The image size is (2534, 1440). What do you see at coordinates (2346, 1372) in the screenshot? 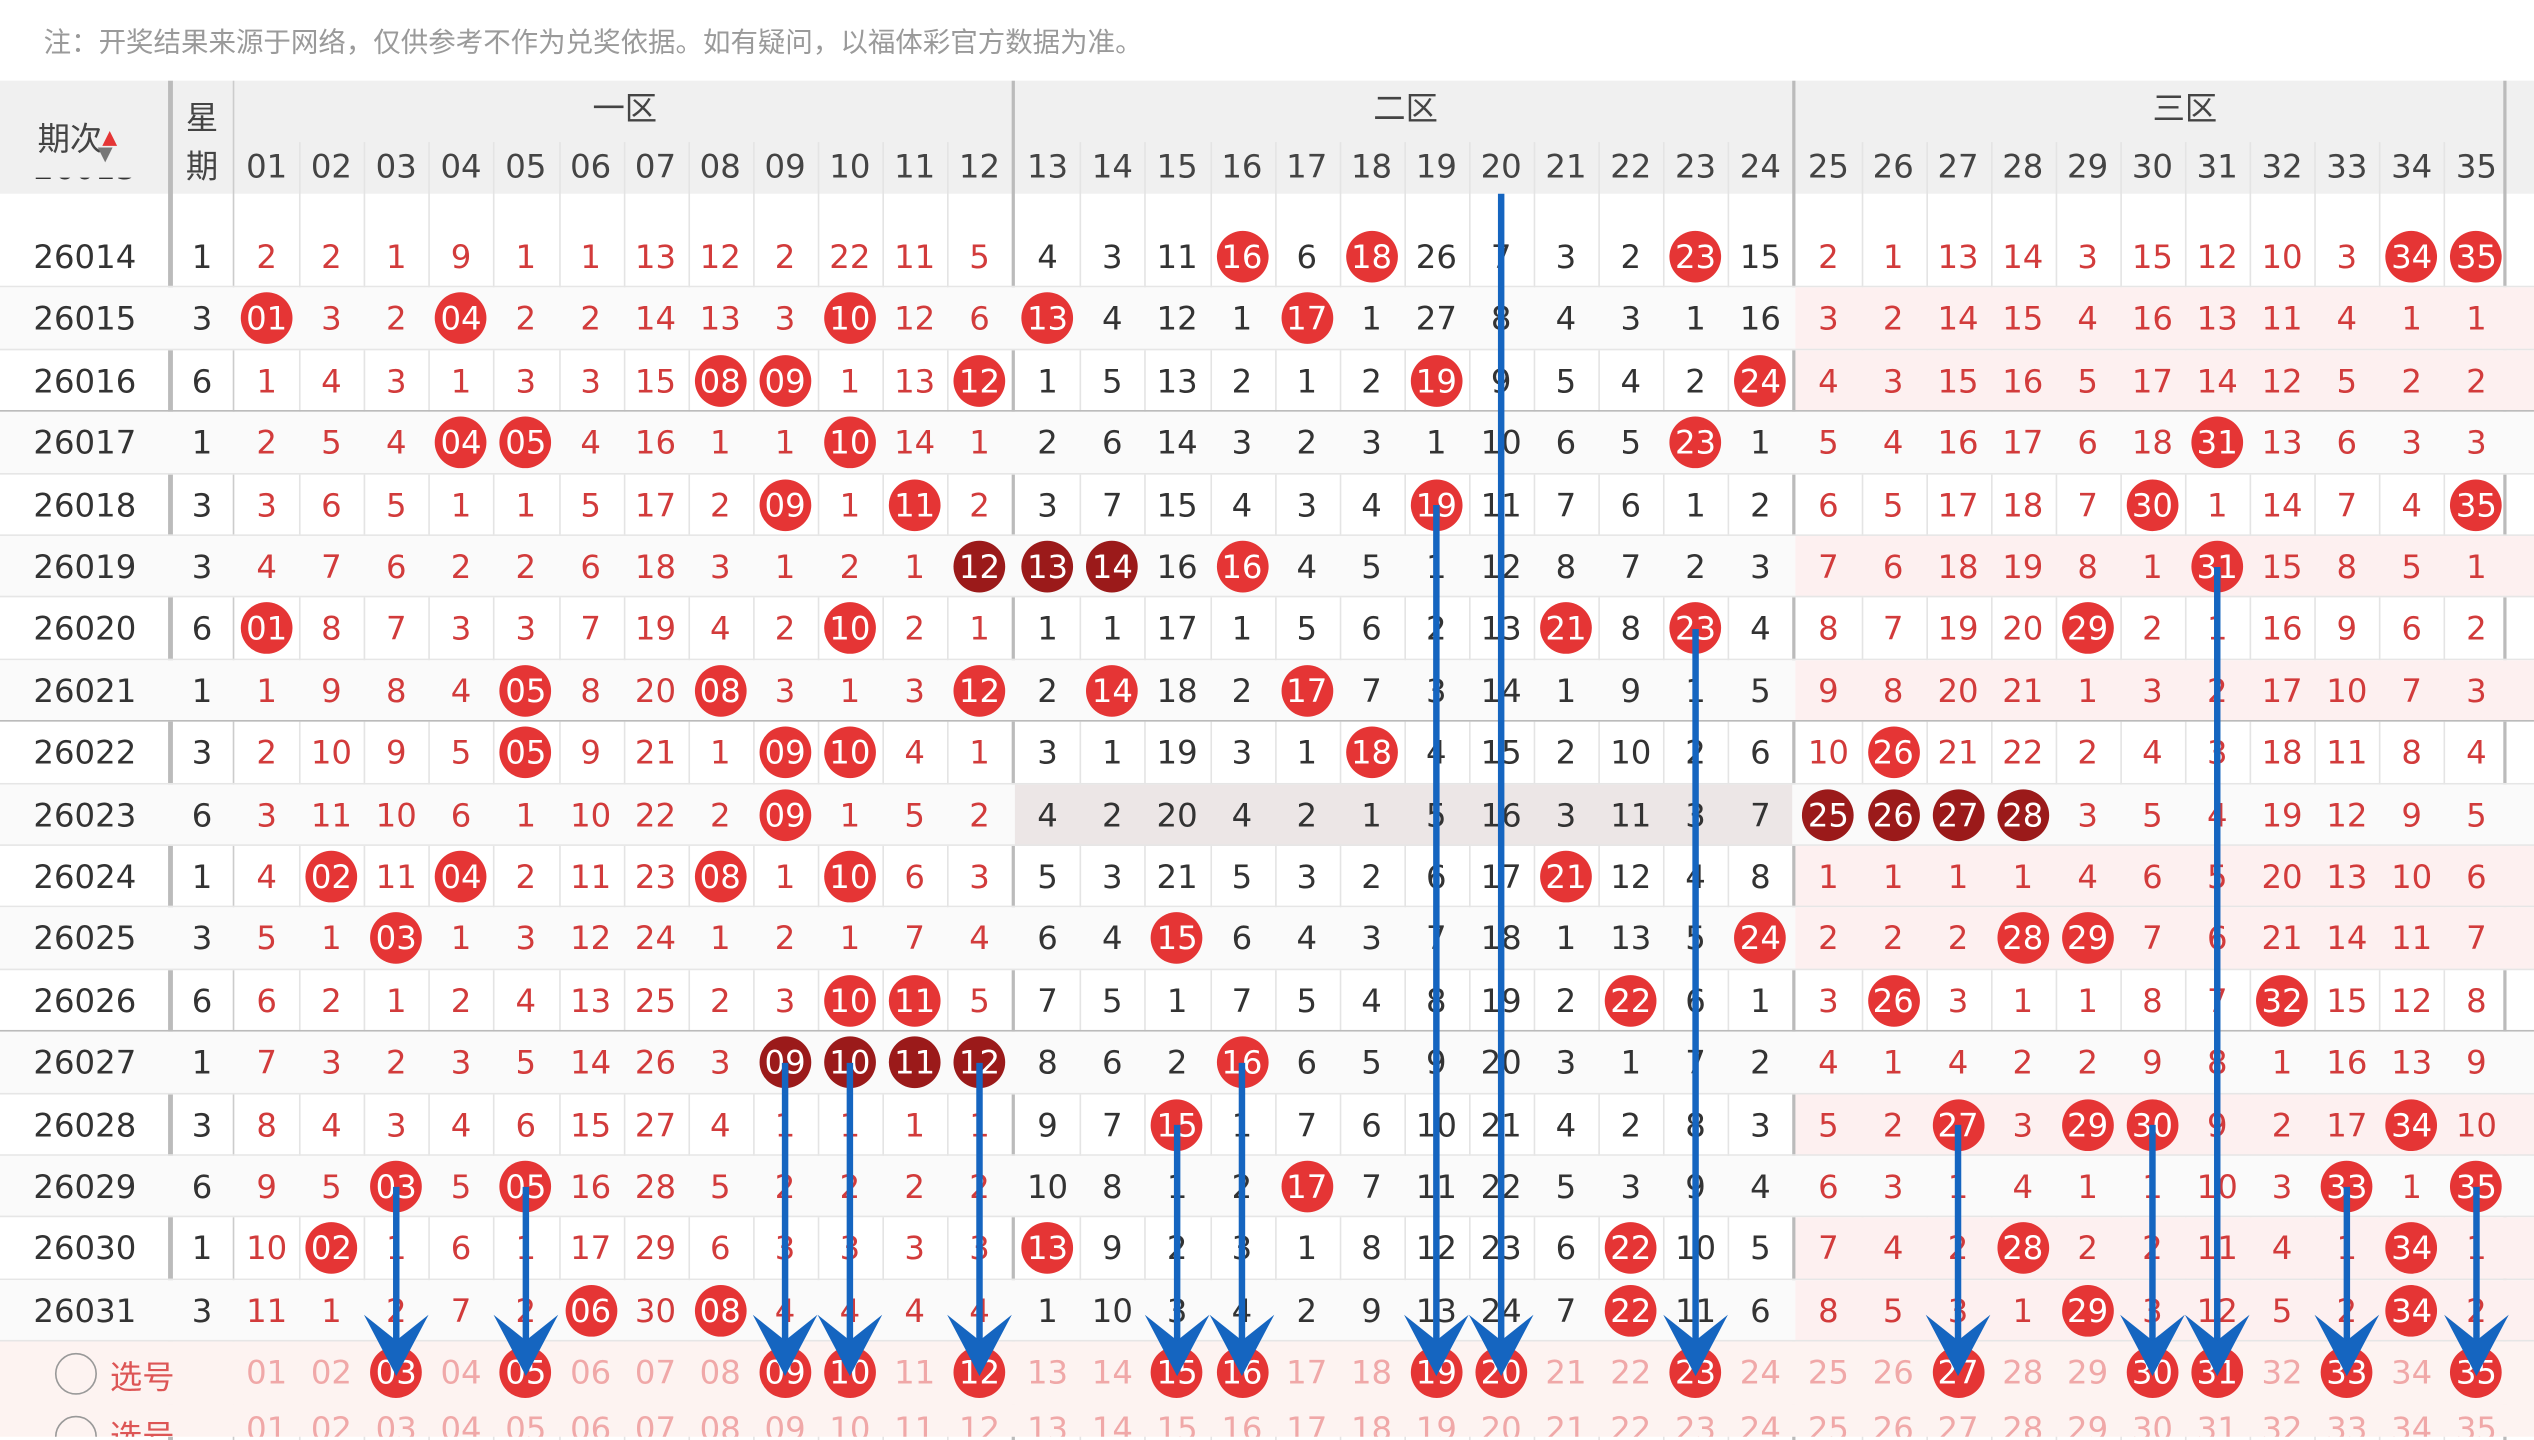
I see `selected-number-33: 33` at bounding box center [2346, 1372].